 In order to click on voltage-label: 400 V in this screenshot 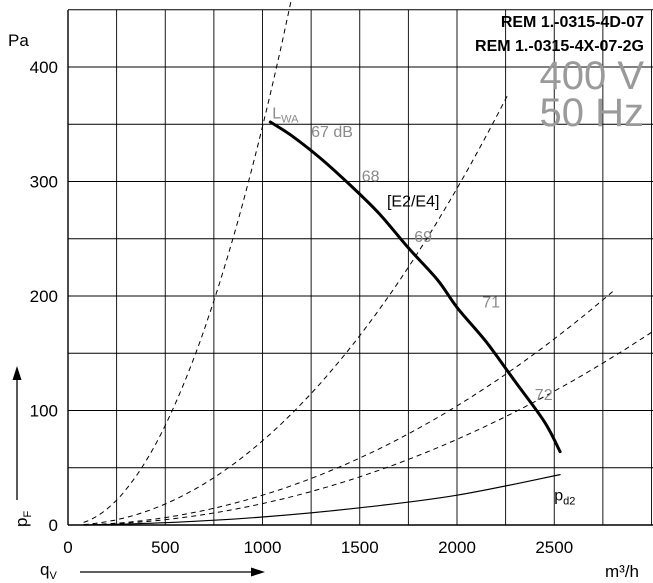, I will do `click(591, 76)`.